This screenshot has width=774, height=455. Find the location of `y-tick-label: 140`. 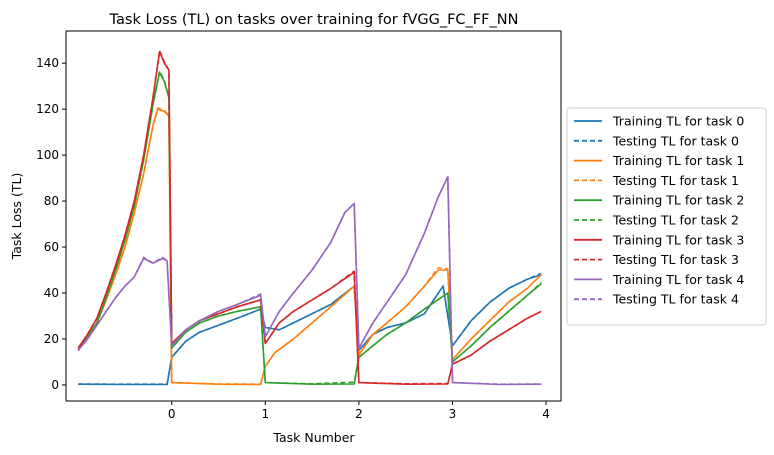

y-tick-label: 140 is located at coordinates (47, 63).